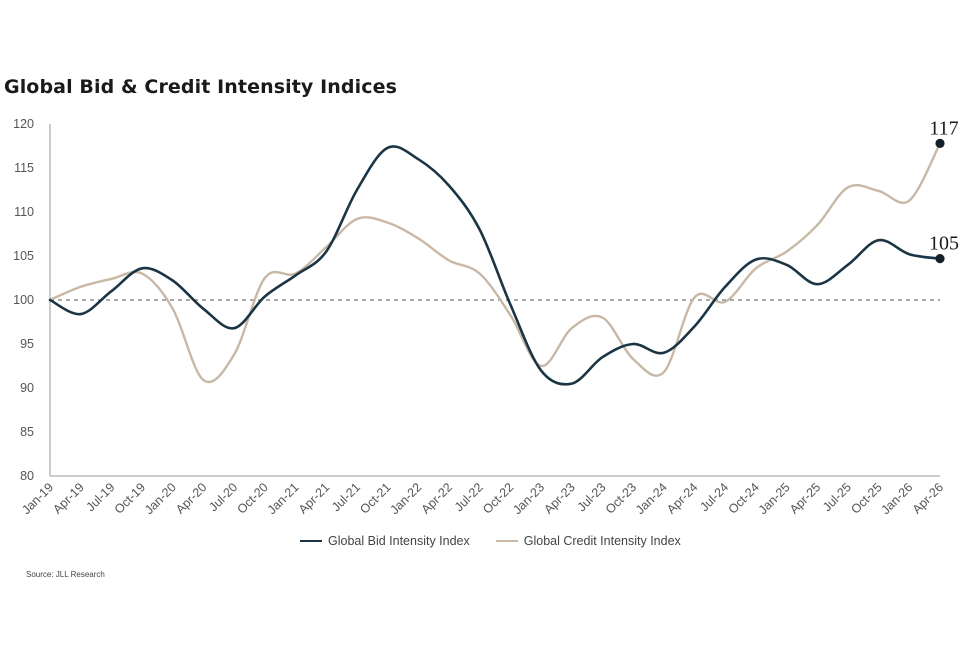  Describe the element at coordinates (37, 498) in the screenshot. I see `x-tick-label: Jan-19` at that location.